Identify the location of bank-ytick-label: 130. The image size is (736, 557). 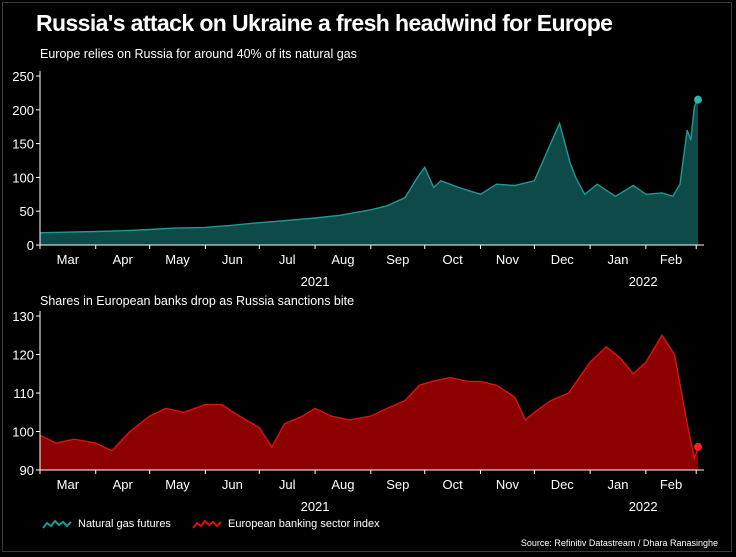
(23, 316).